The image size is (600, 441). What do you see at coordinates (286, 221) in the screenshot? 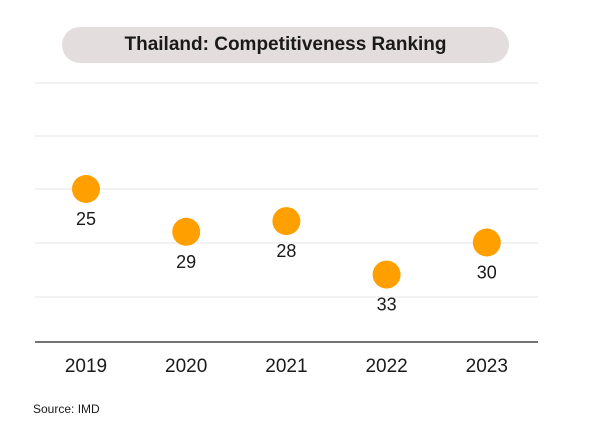
I see `data-point-2021` at bounding box center [286, 221].